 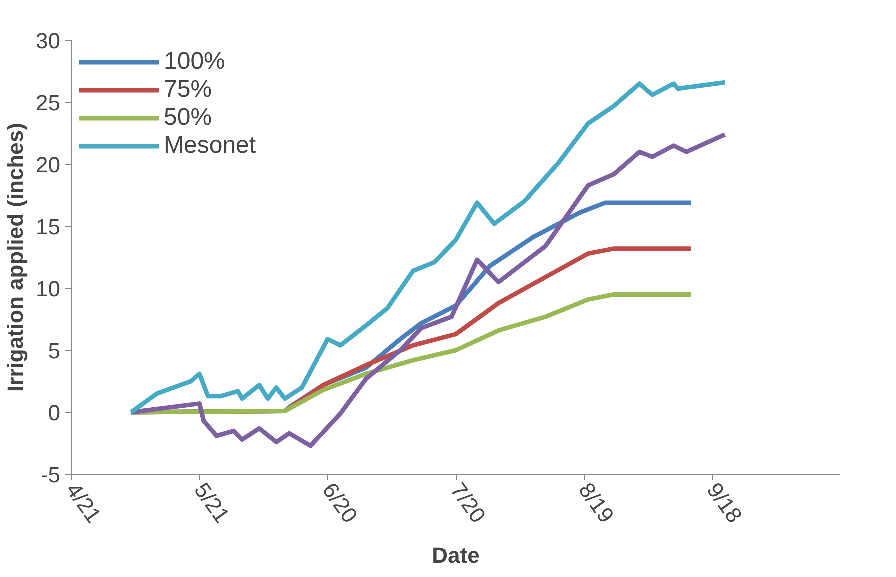 I want to click on y-tick-label: 20, so click(x=48, y=165).